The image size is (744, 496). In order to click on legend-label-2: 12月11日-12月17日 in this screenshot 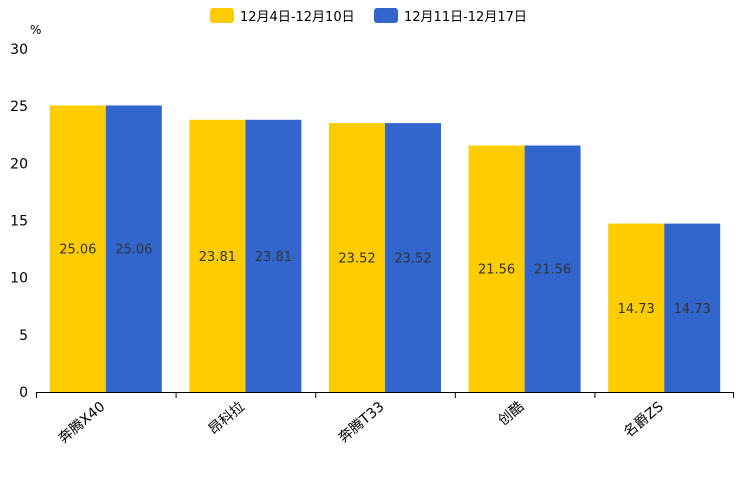, I will do `click(465, 17)`.